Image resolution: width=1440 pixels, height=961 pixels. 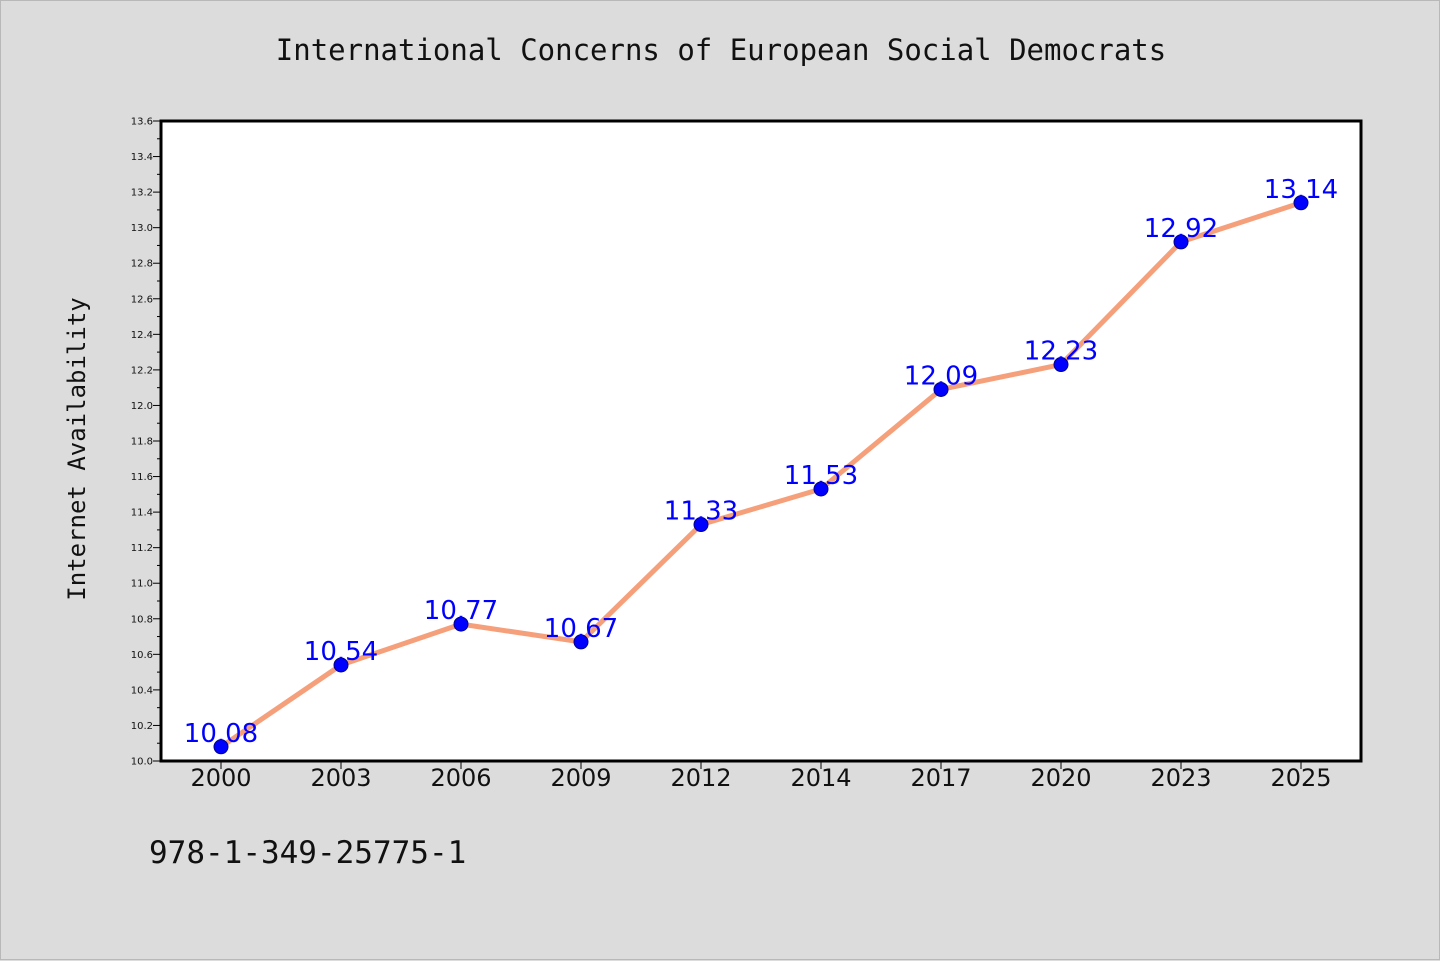 What do you see at coordinates (340, 778) in the screenshot?
I see `x-tick-label: 2003` at bounding box center [340, 778].